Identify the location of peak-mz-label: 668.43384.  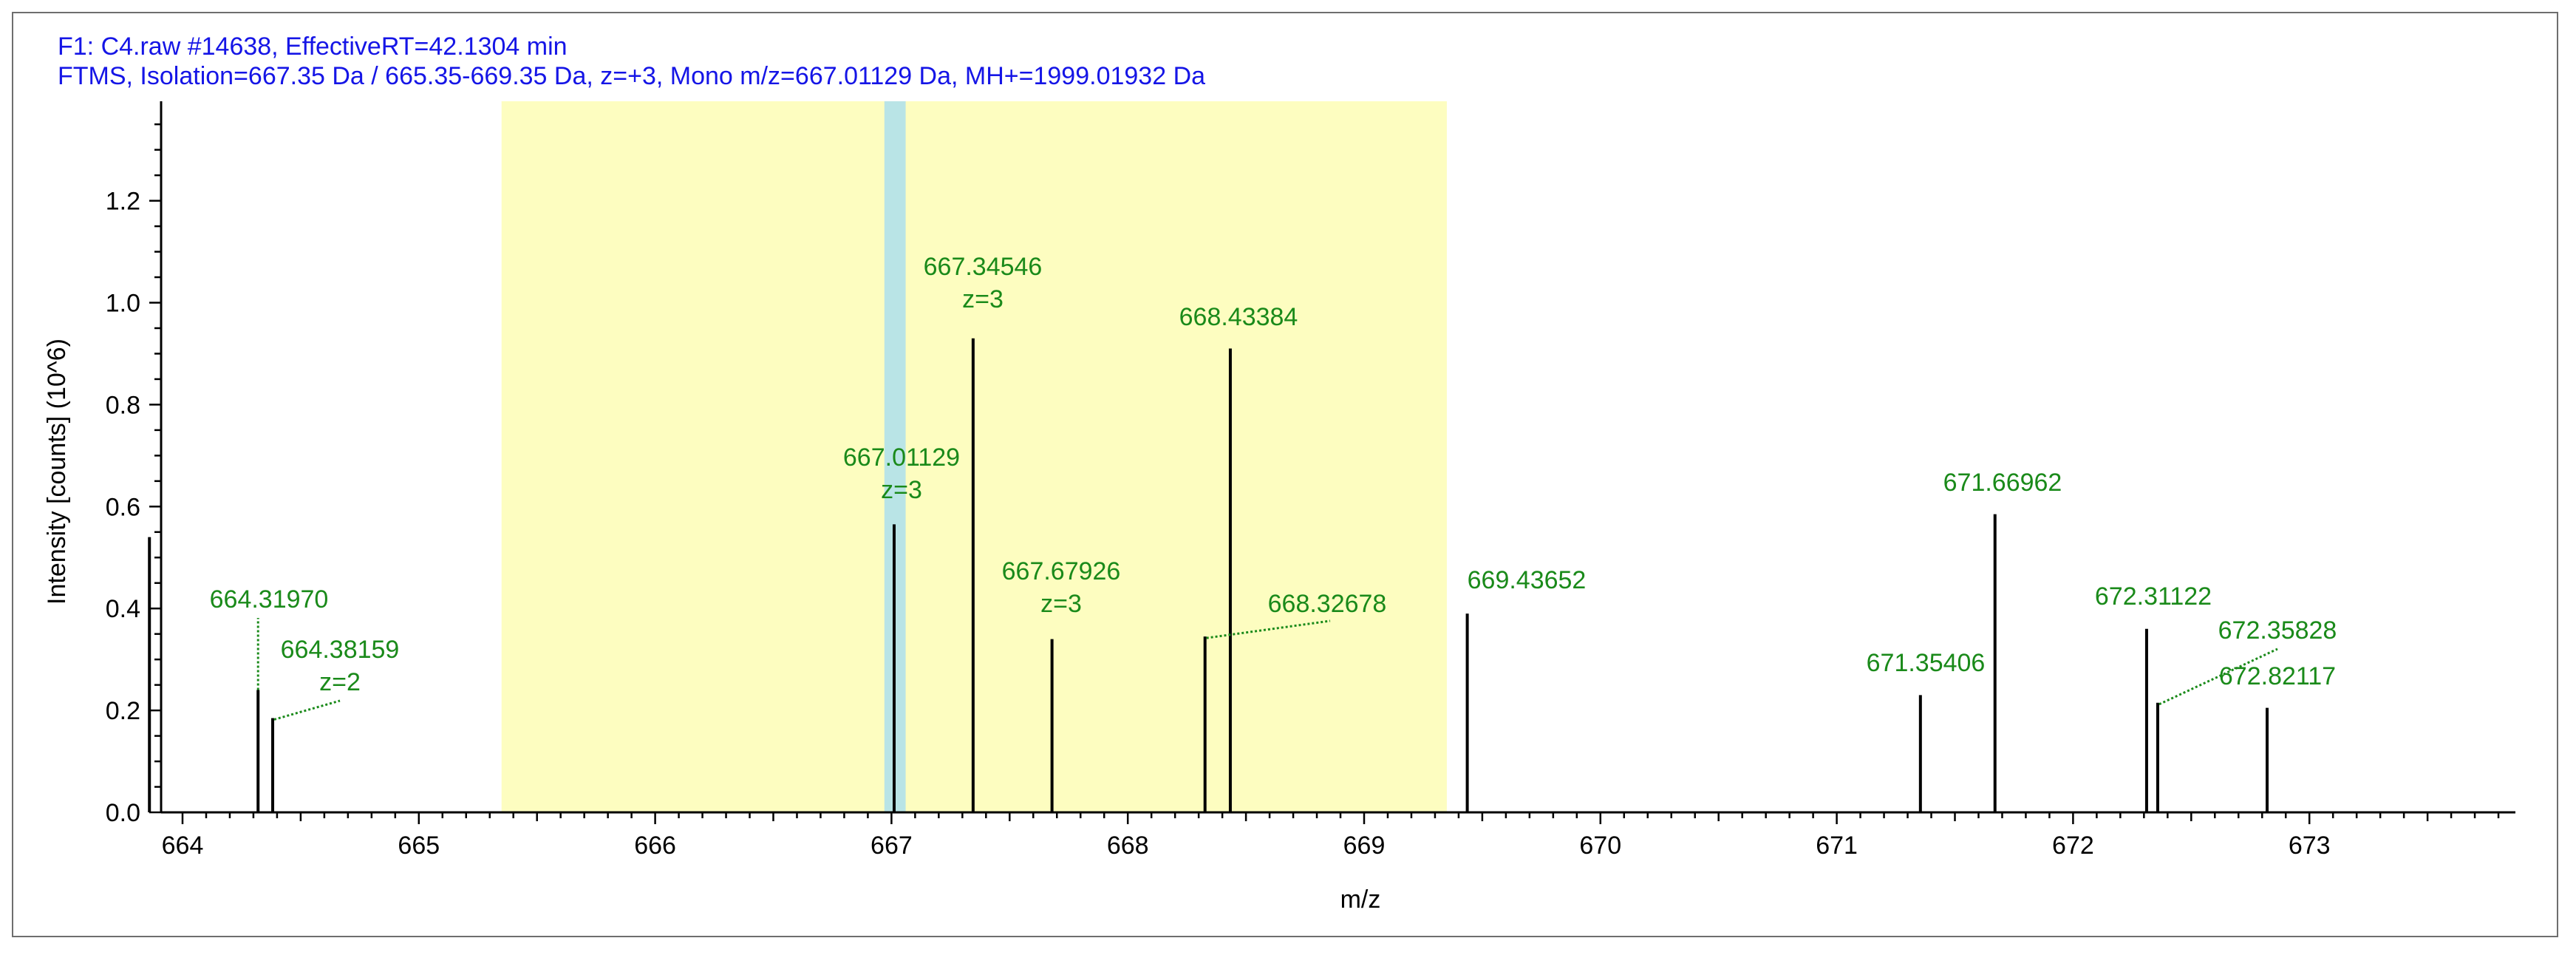
(1238, 317).